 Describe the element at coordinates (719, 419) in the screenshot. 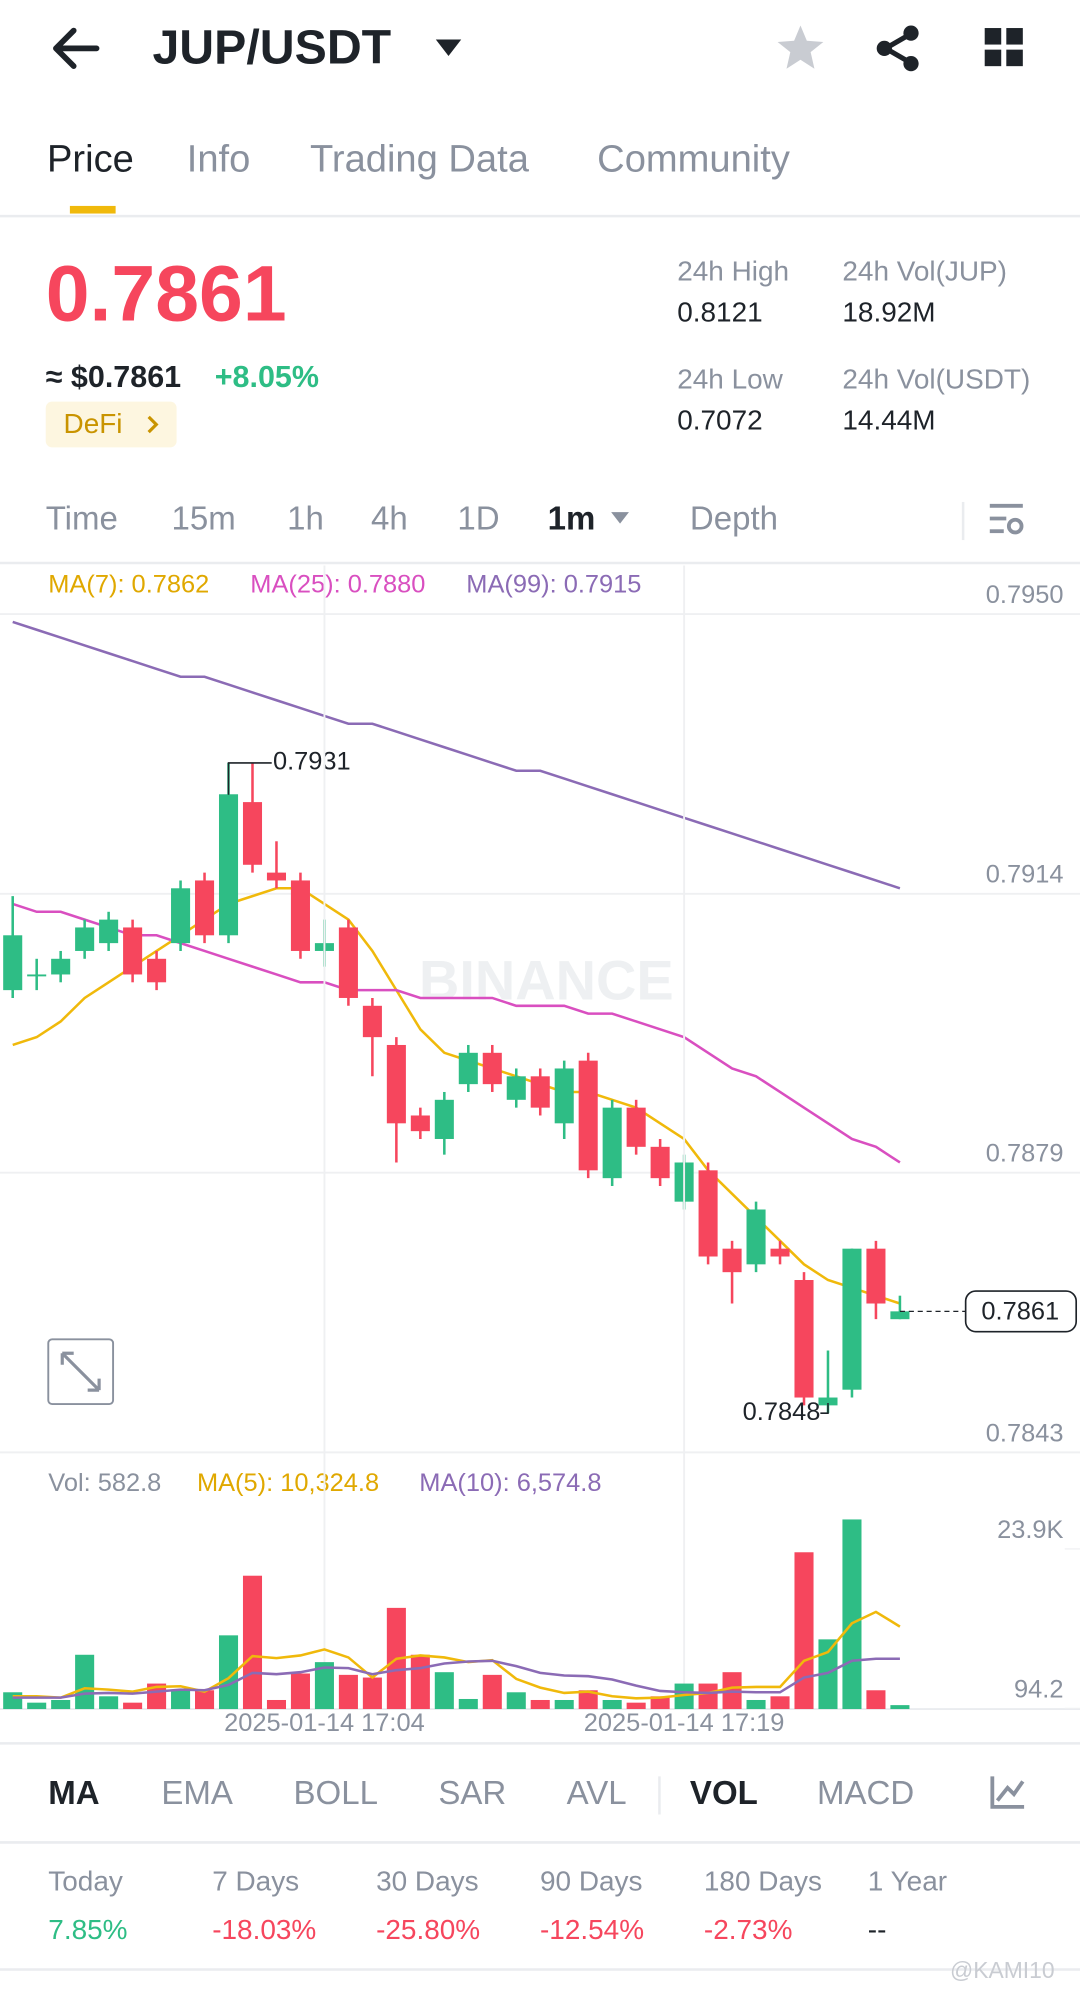

I see `stat-value: 0.7072` at that location.